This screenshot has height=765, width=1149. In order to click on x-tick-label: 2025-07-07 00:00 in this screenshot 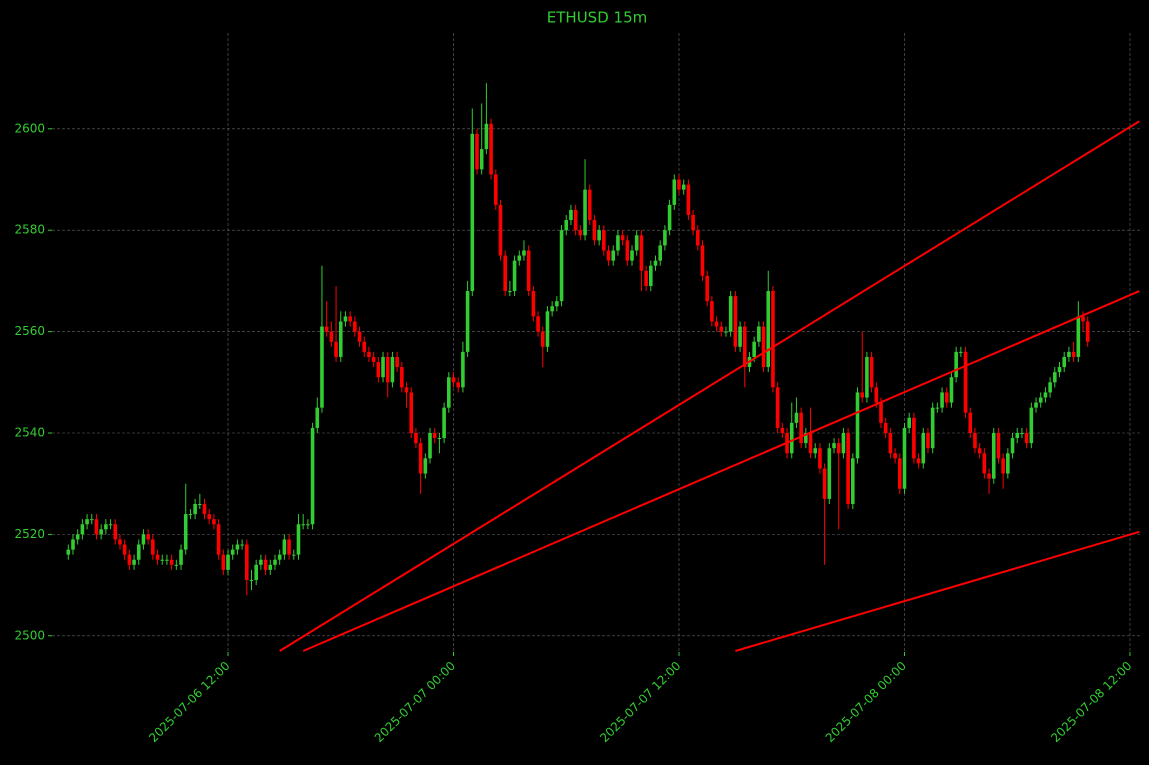, I will do `click(415, 702)`.